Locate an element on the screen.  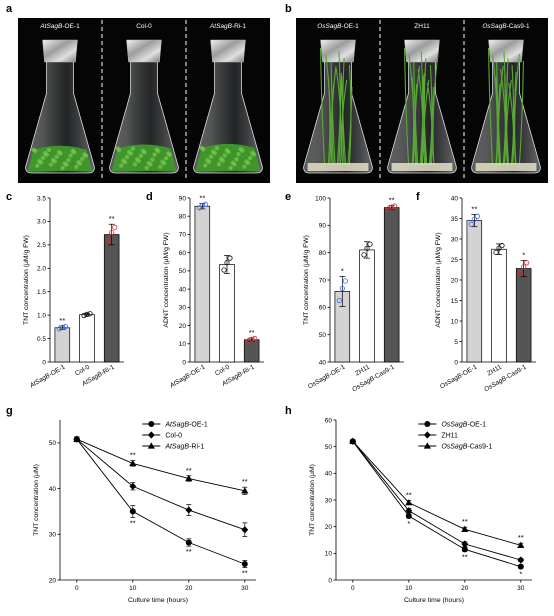
y-axis-label: TNT concentration (μM/g FW) is located at coordinates (306, 280).